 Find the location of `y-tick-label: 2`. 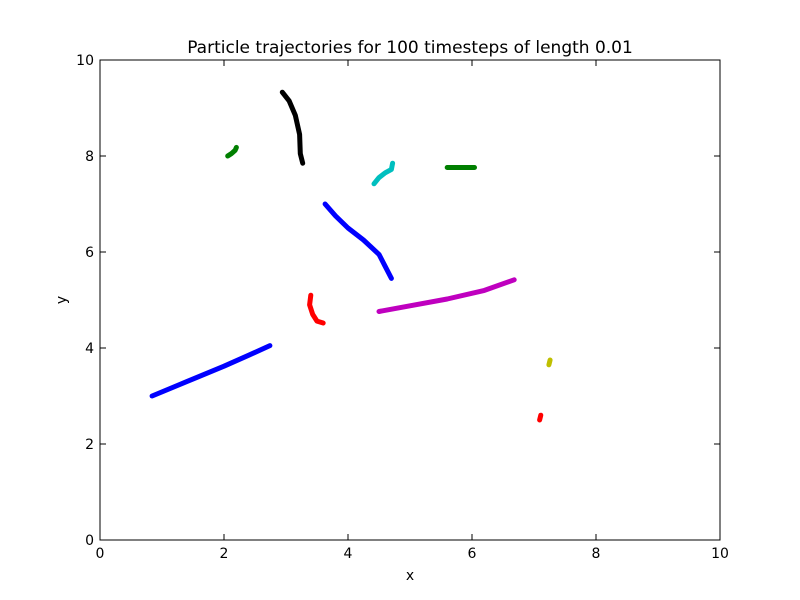

y-tick-label: 2 is located at coordinates (89, 445).